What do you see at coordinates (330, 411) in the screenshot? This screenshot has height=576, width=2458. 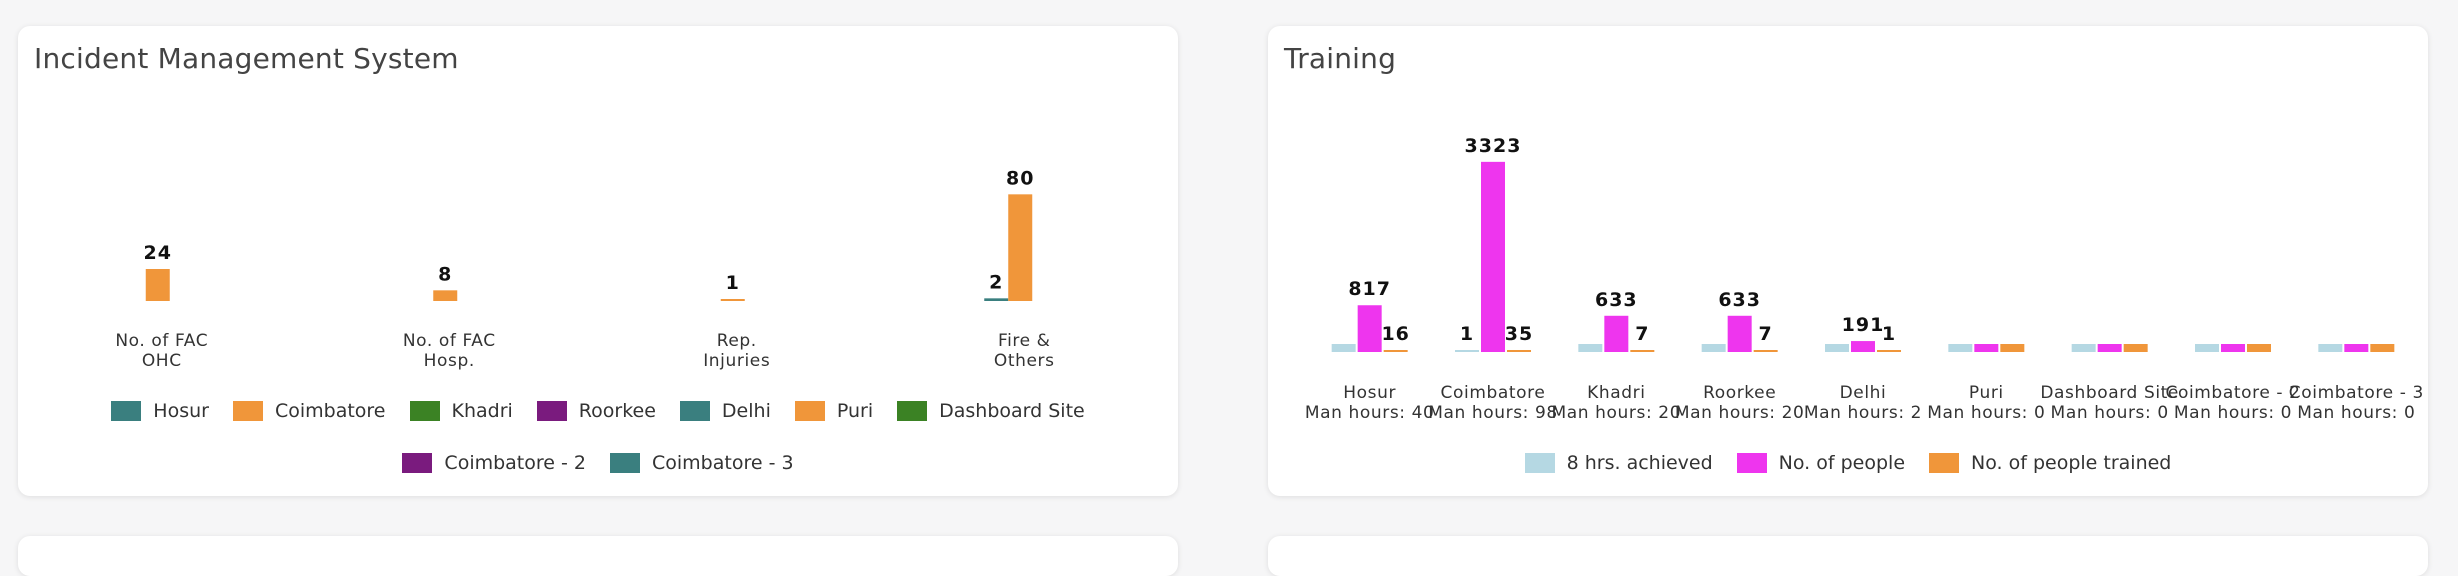 I see `legend-label: Coimbatore` at bounding box center [330, 411].